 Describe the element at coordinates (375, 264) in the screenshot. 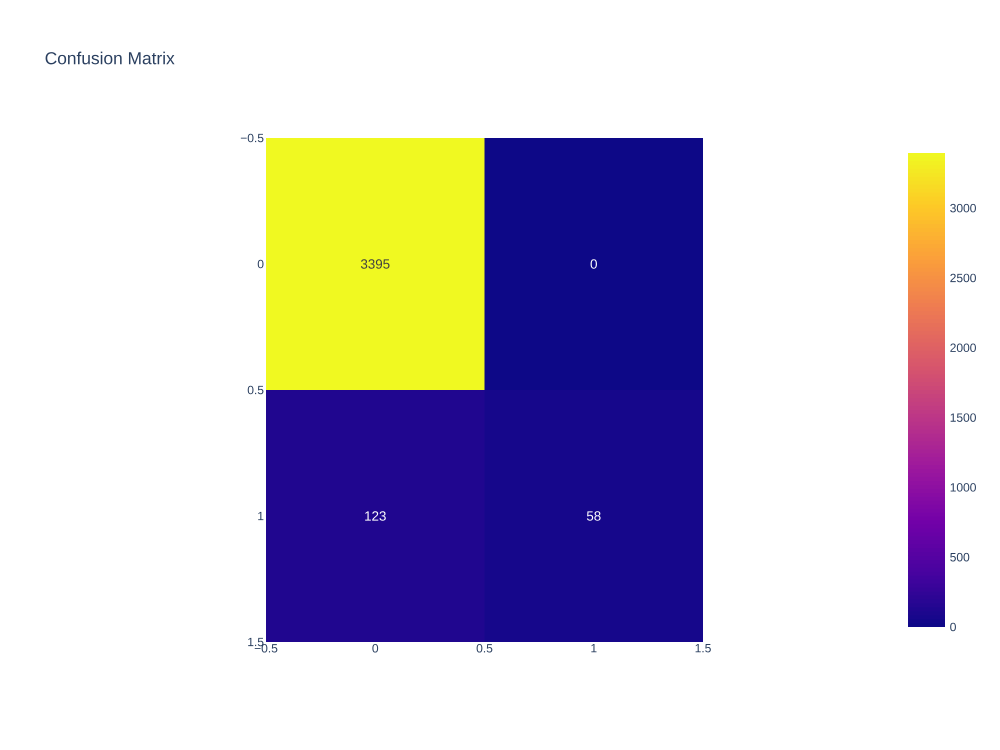

I see `data-label: 3395` at that location.